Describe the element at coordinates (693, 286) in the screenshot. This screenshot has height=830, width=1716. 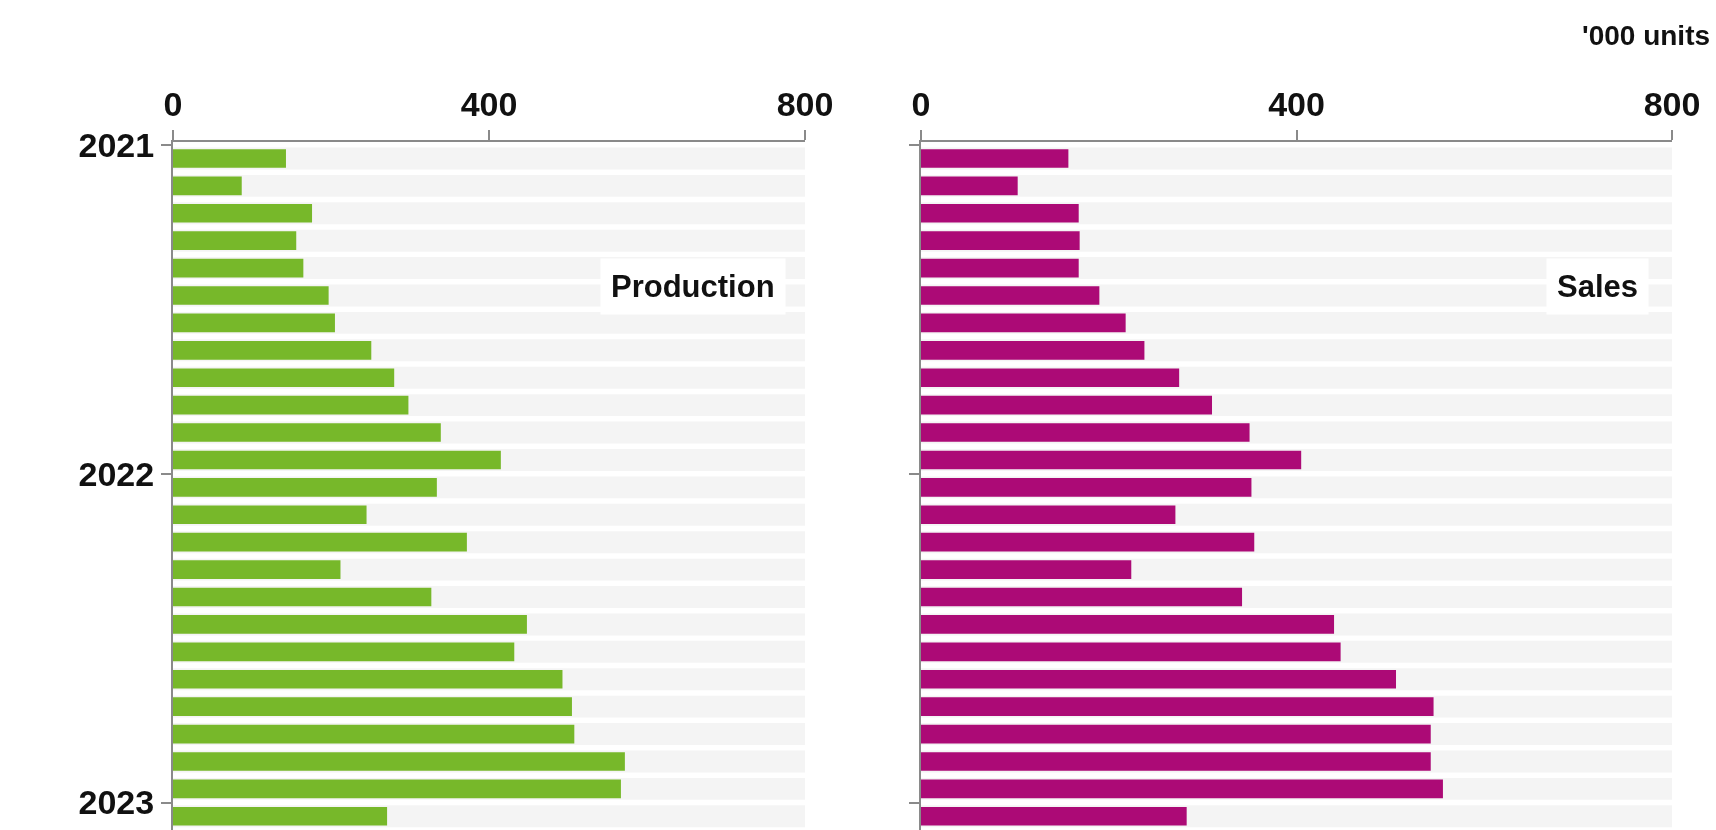
I see `text: Production` at that location.